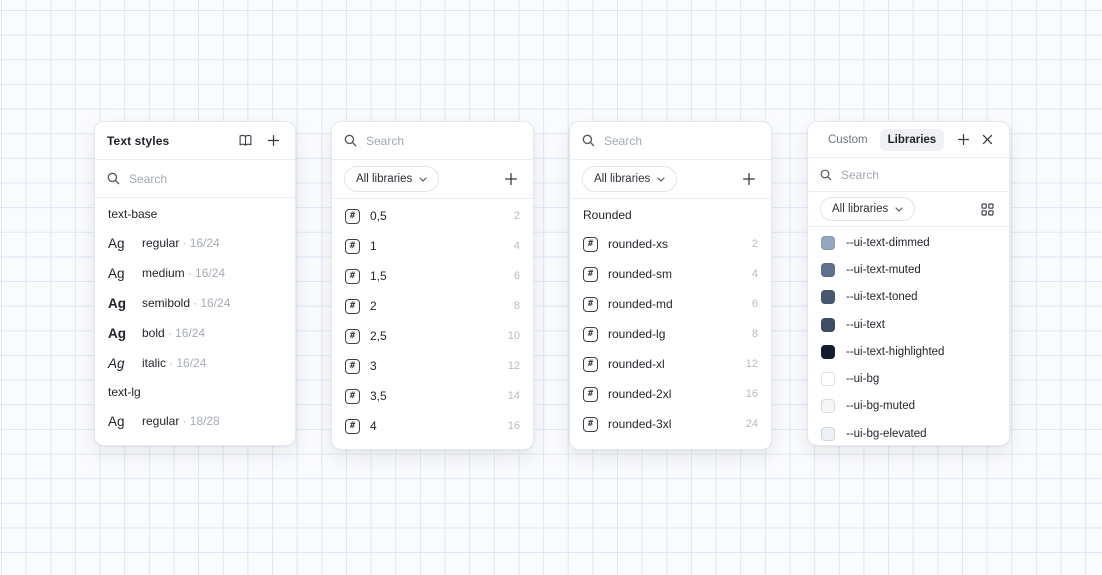 This screenshot has height=575, width=1102. Describe the element at coordinates (607, 215) in the screenshot. I see `section-label: Rounded` at that location.